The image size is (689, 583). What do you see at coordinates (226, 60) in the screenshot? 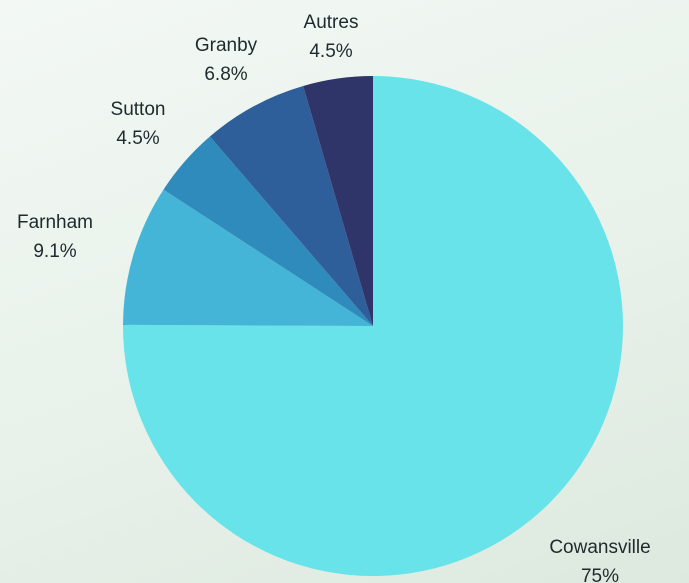
I see `slice-label-granby: Granby 6.8%` at bounding box center [226, 60].